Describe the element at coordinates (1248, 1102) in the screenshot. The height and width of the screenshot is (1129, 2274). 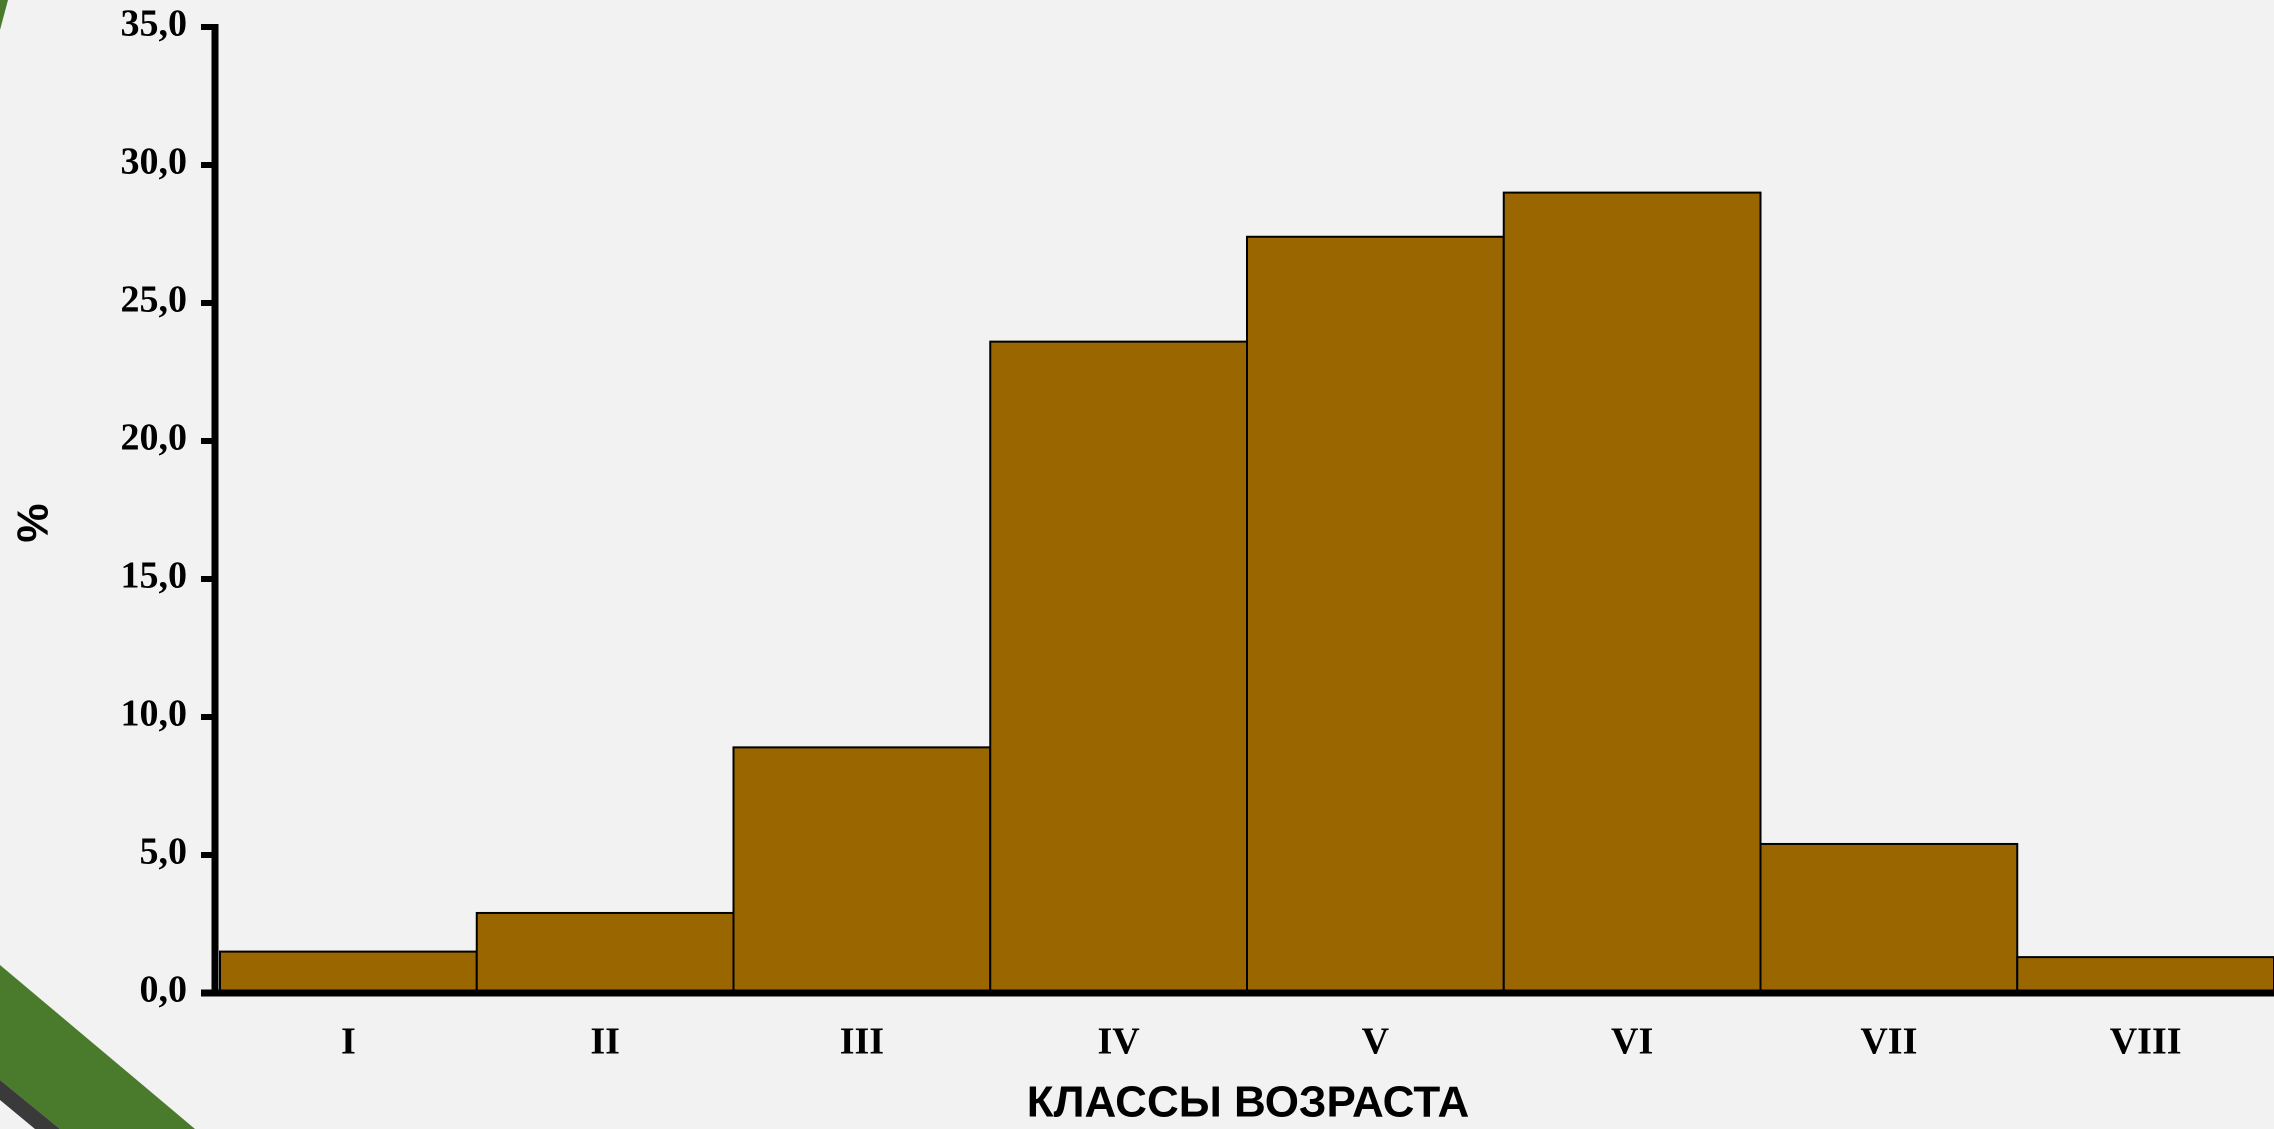
I see `x-axis-title: КЛАССЫ ВОЗРАСТА` at that location.